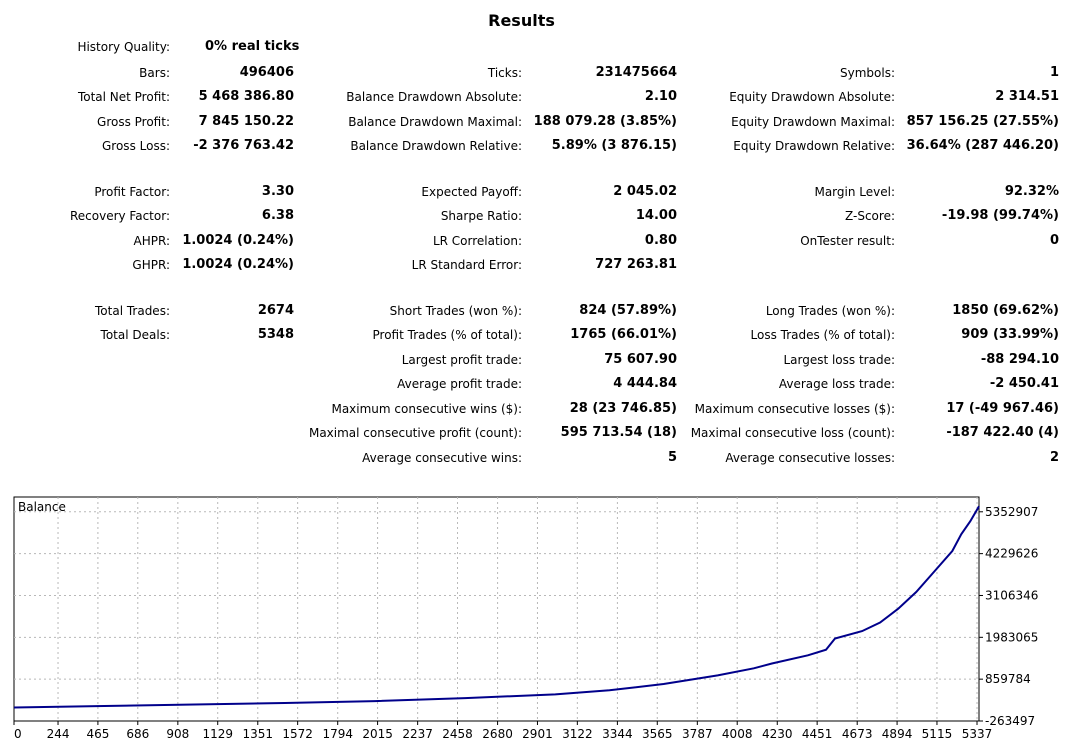  Describe the element at coordinates (136, 146) in the screenshot. I see `stat-label: Gross Loss:` at that location.